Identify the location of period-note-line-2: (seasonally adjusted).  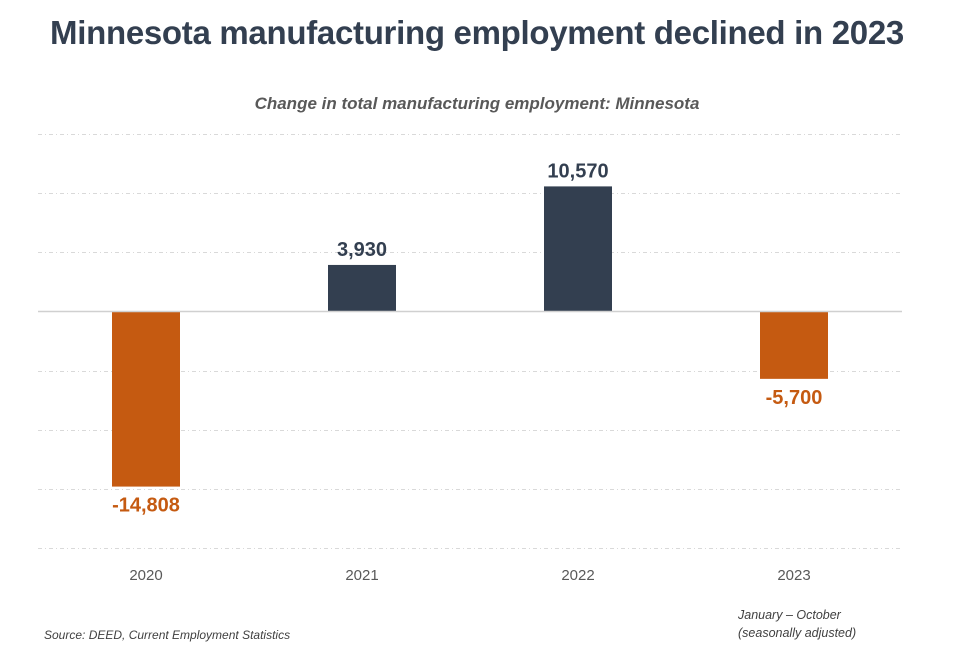
(797, 633).